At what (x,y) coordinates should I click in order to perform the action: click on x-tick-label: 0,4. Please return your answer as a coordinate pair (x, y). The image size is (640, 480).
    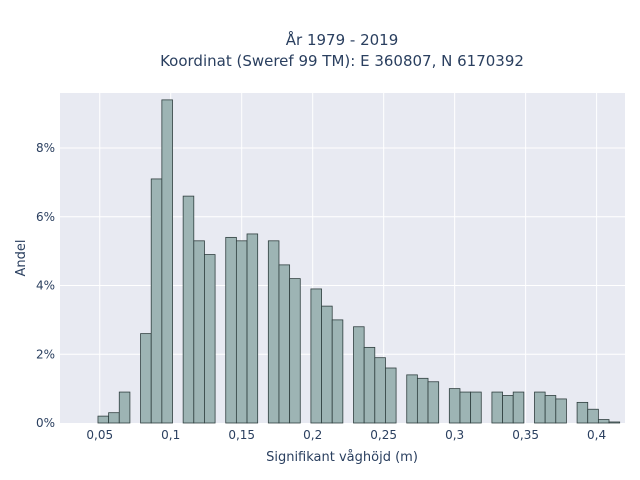
    Looking at the image, I should click on (596, 435).